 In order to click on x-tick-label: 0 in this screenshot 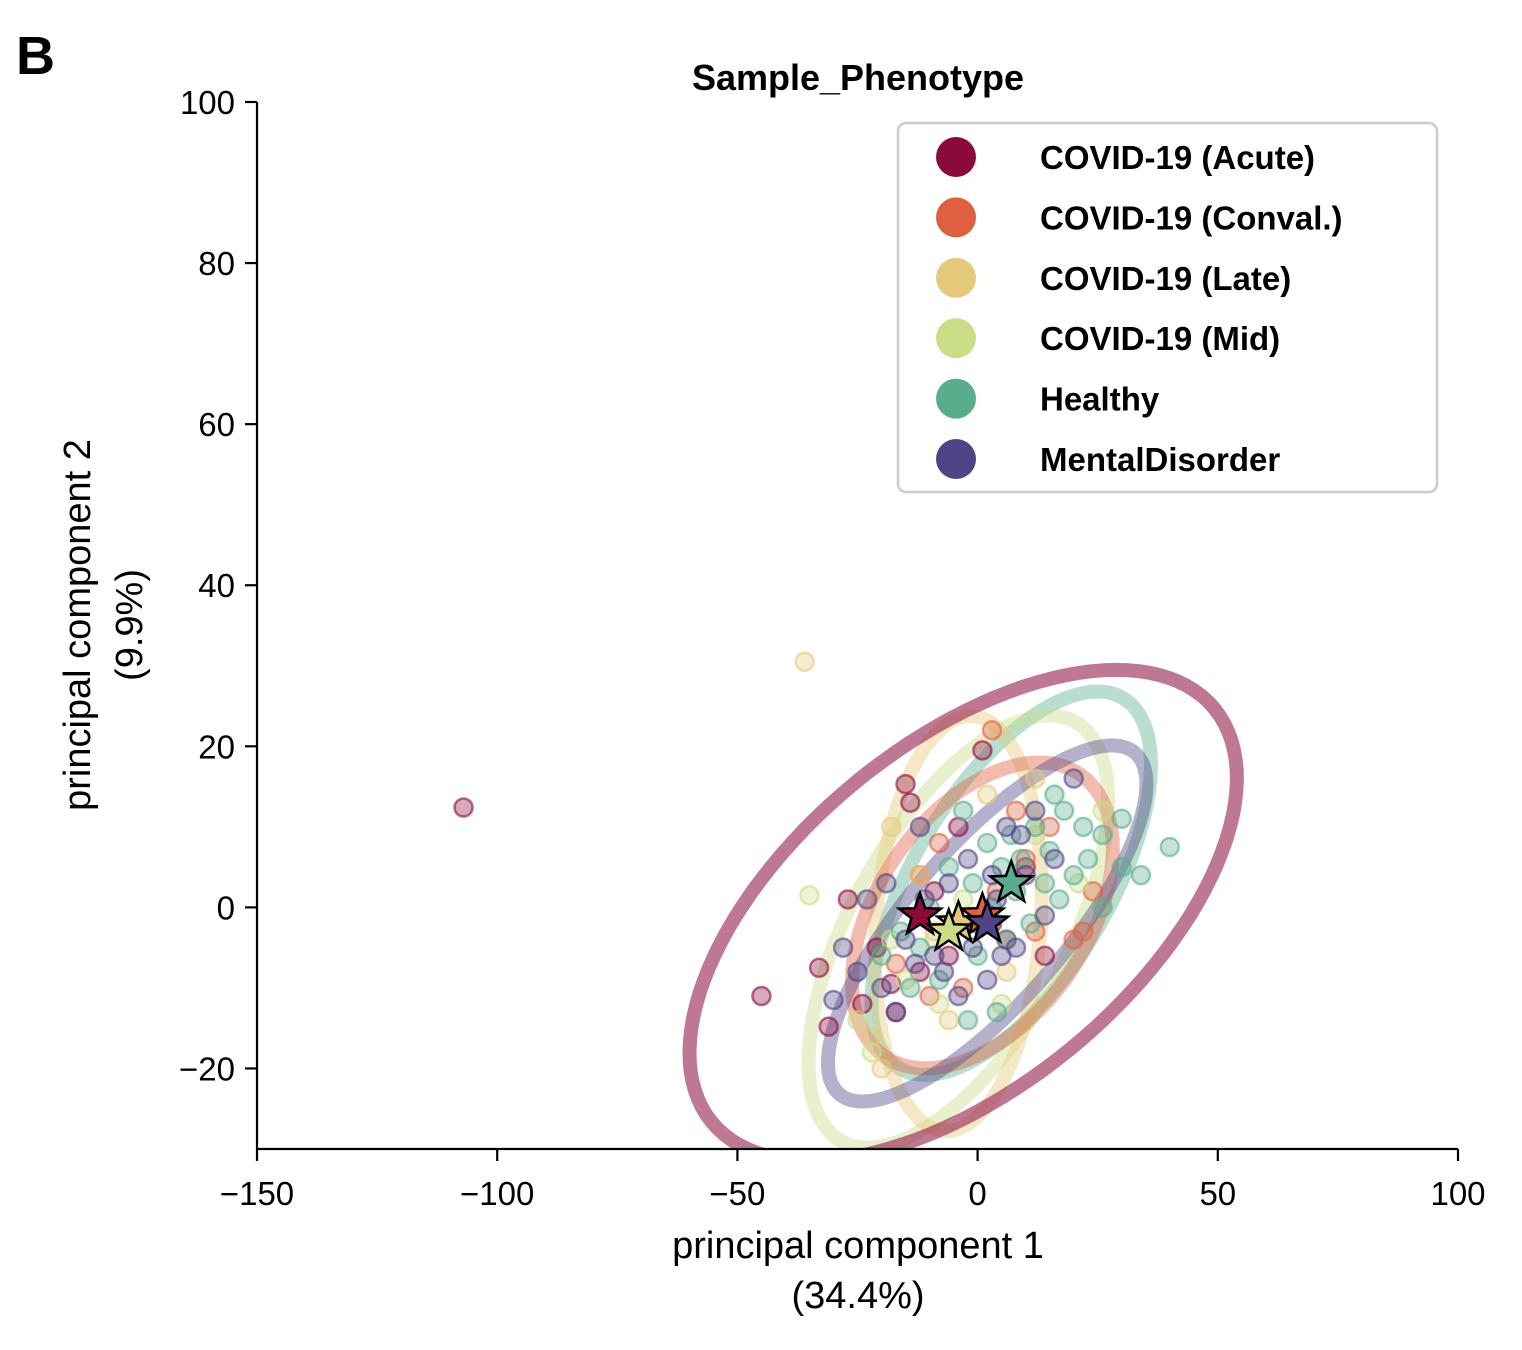, I will do `click(977, 1193)`.